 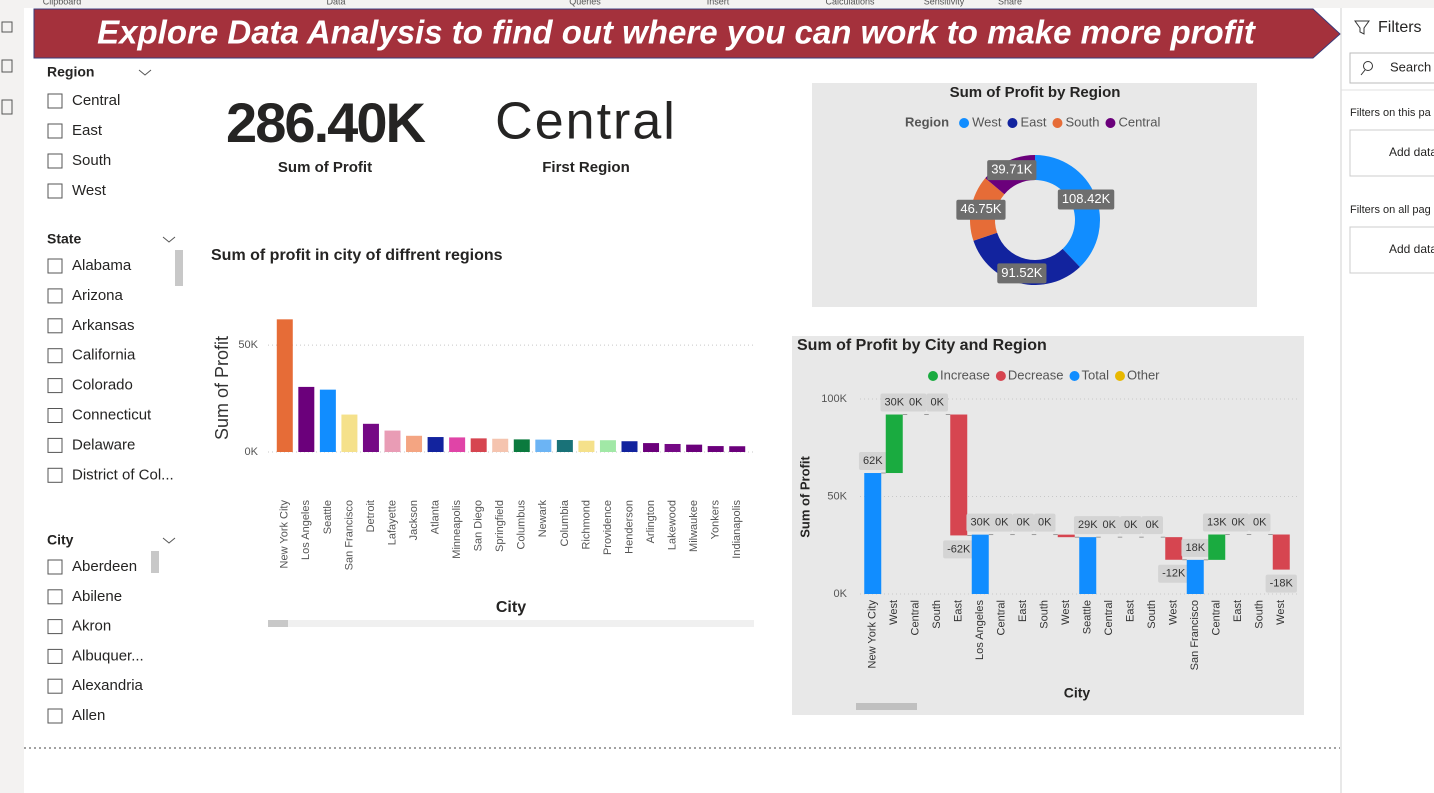 I want to click on x-tick-label: Seattle, so click(x=328, y=517).